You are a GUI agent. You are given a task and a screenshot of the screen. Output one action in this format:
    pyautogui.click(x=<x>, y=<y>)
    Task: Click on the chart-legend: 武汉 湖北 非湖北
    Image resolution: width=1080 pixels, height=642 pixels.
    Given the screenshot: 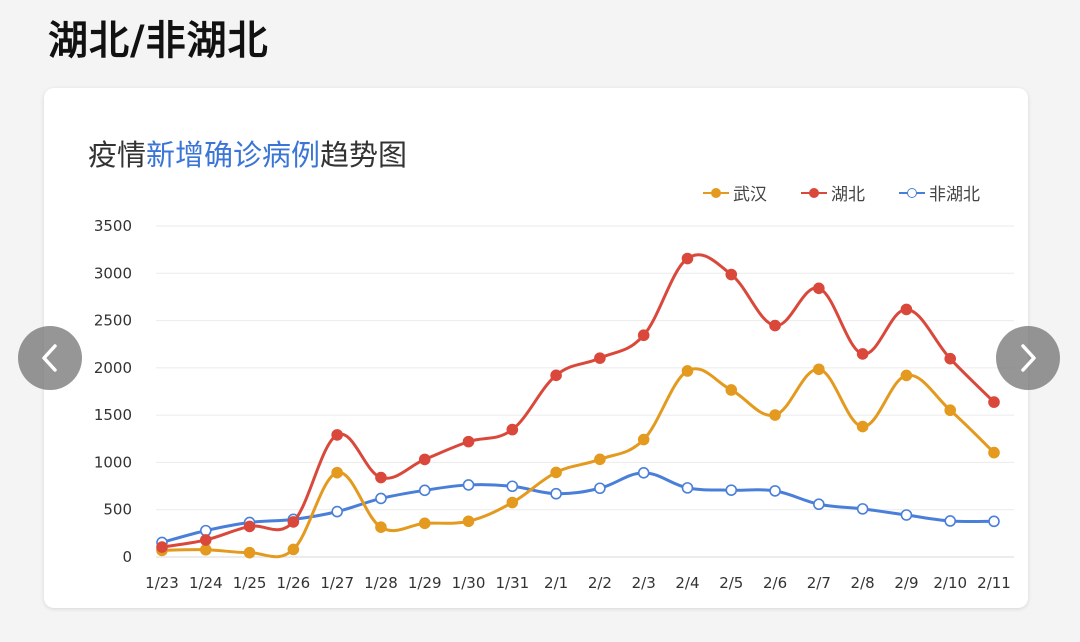 What is the action you would take?
    pyautogui.click(x=841, y=192)
    